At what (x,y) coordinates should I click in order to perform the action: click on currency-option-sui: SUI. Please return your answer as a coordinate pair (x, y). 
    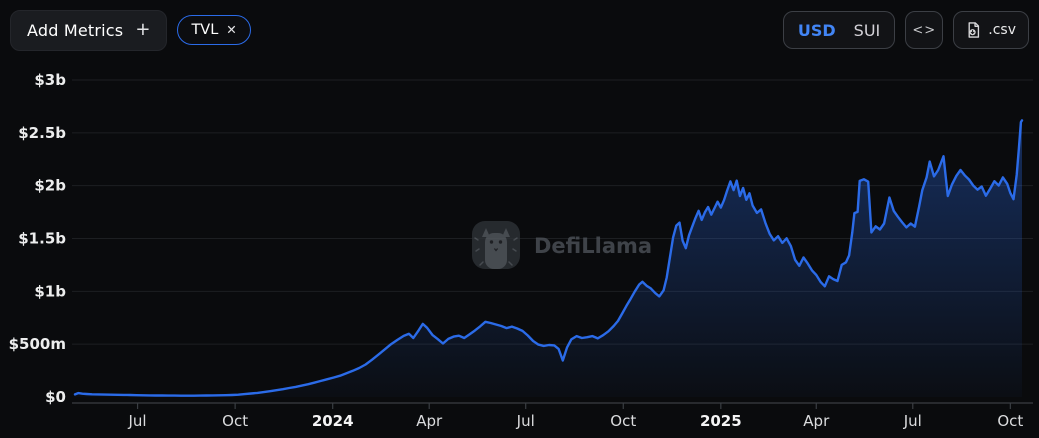
    Looking at the image, I should click on (867, 30).